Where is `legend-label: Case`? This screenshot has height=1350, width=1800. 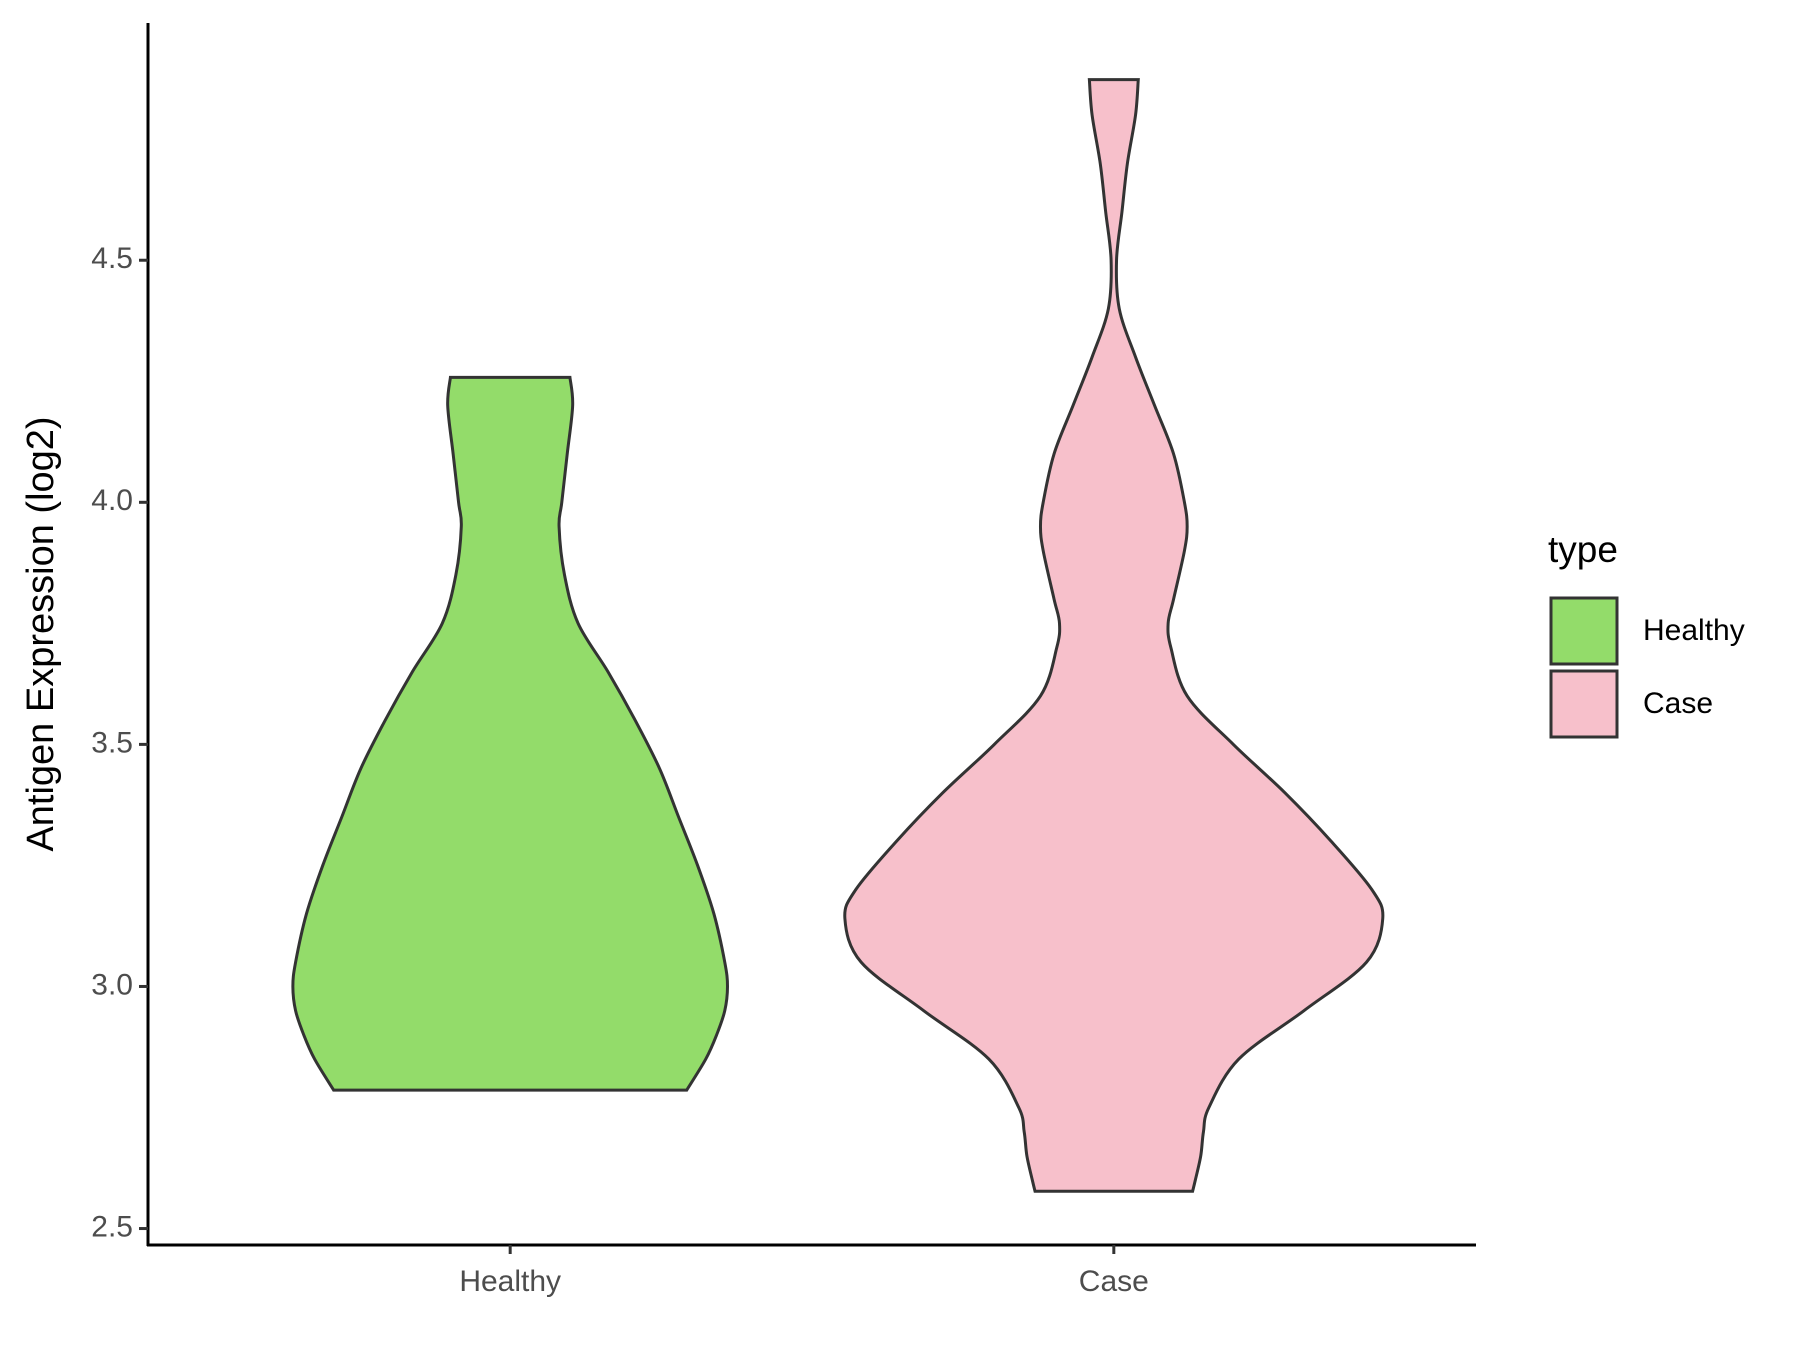
legend-label: Case is located at coordinates (1678, 703).